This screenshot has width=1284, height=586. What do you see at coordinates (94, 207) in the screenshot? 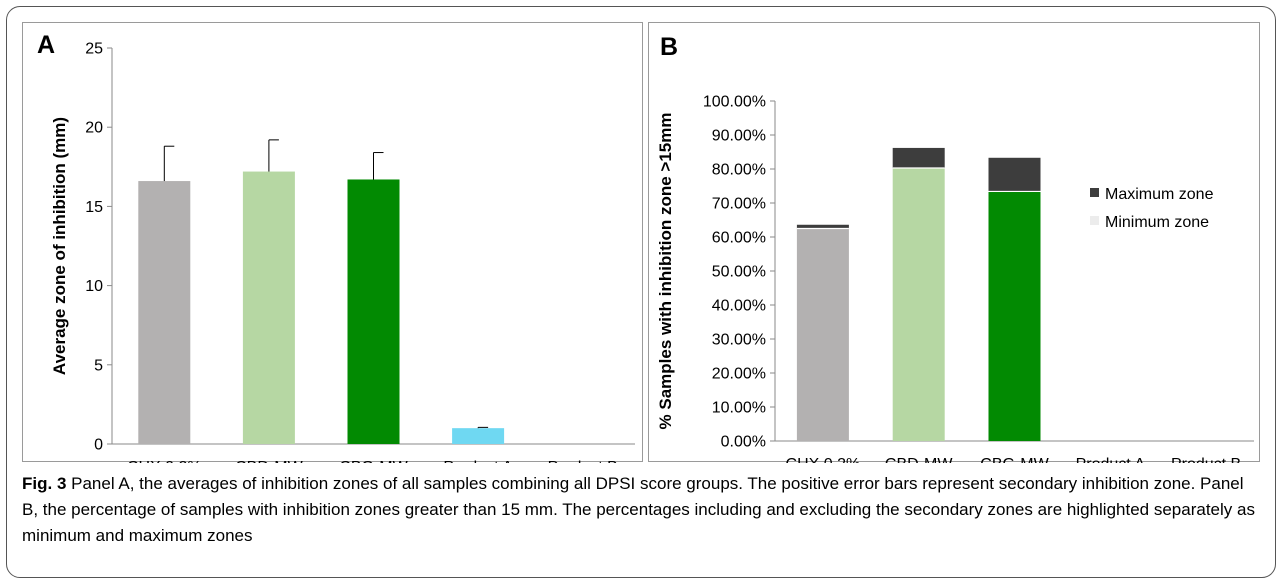
I see `y-tick-label: 15` at bounding box center [94, 207].